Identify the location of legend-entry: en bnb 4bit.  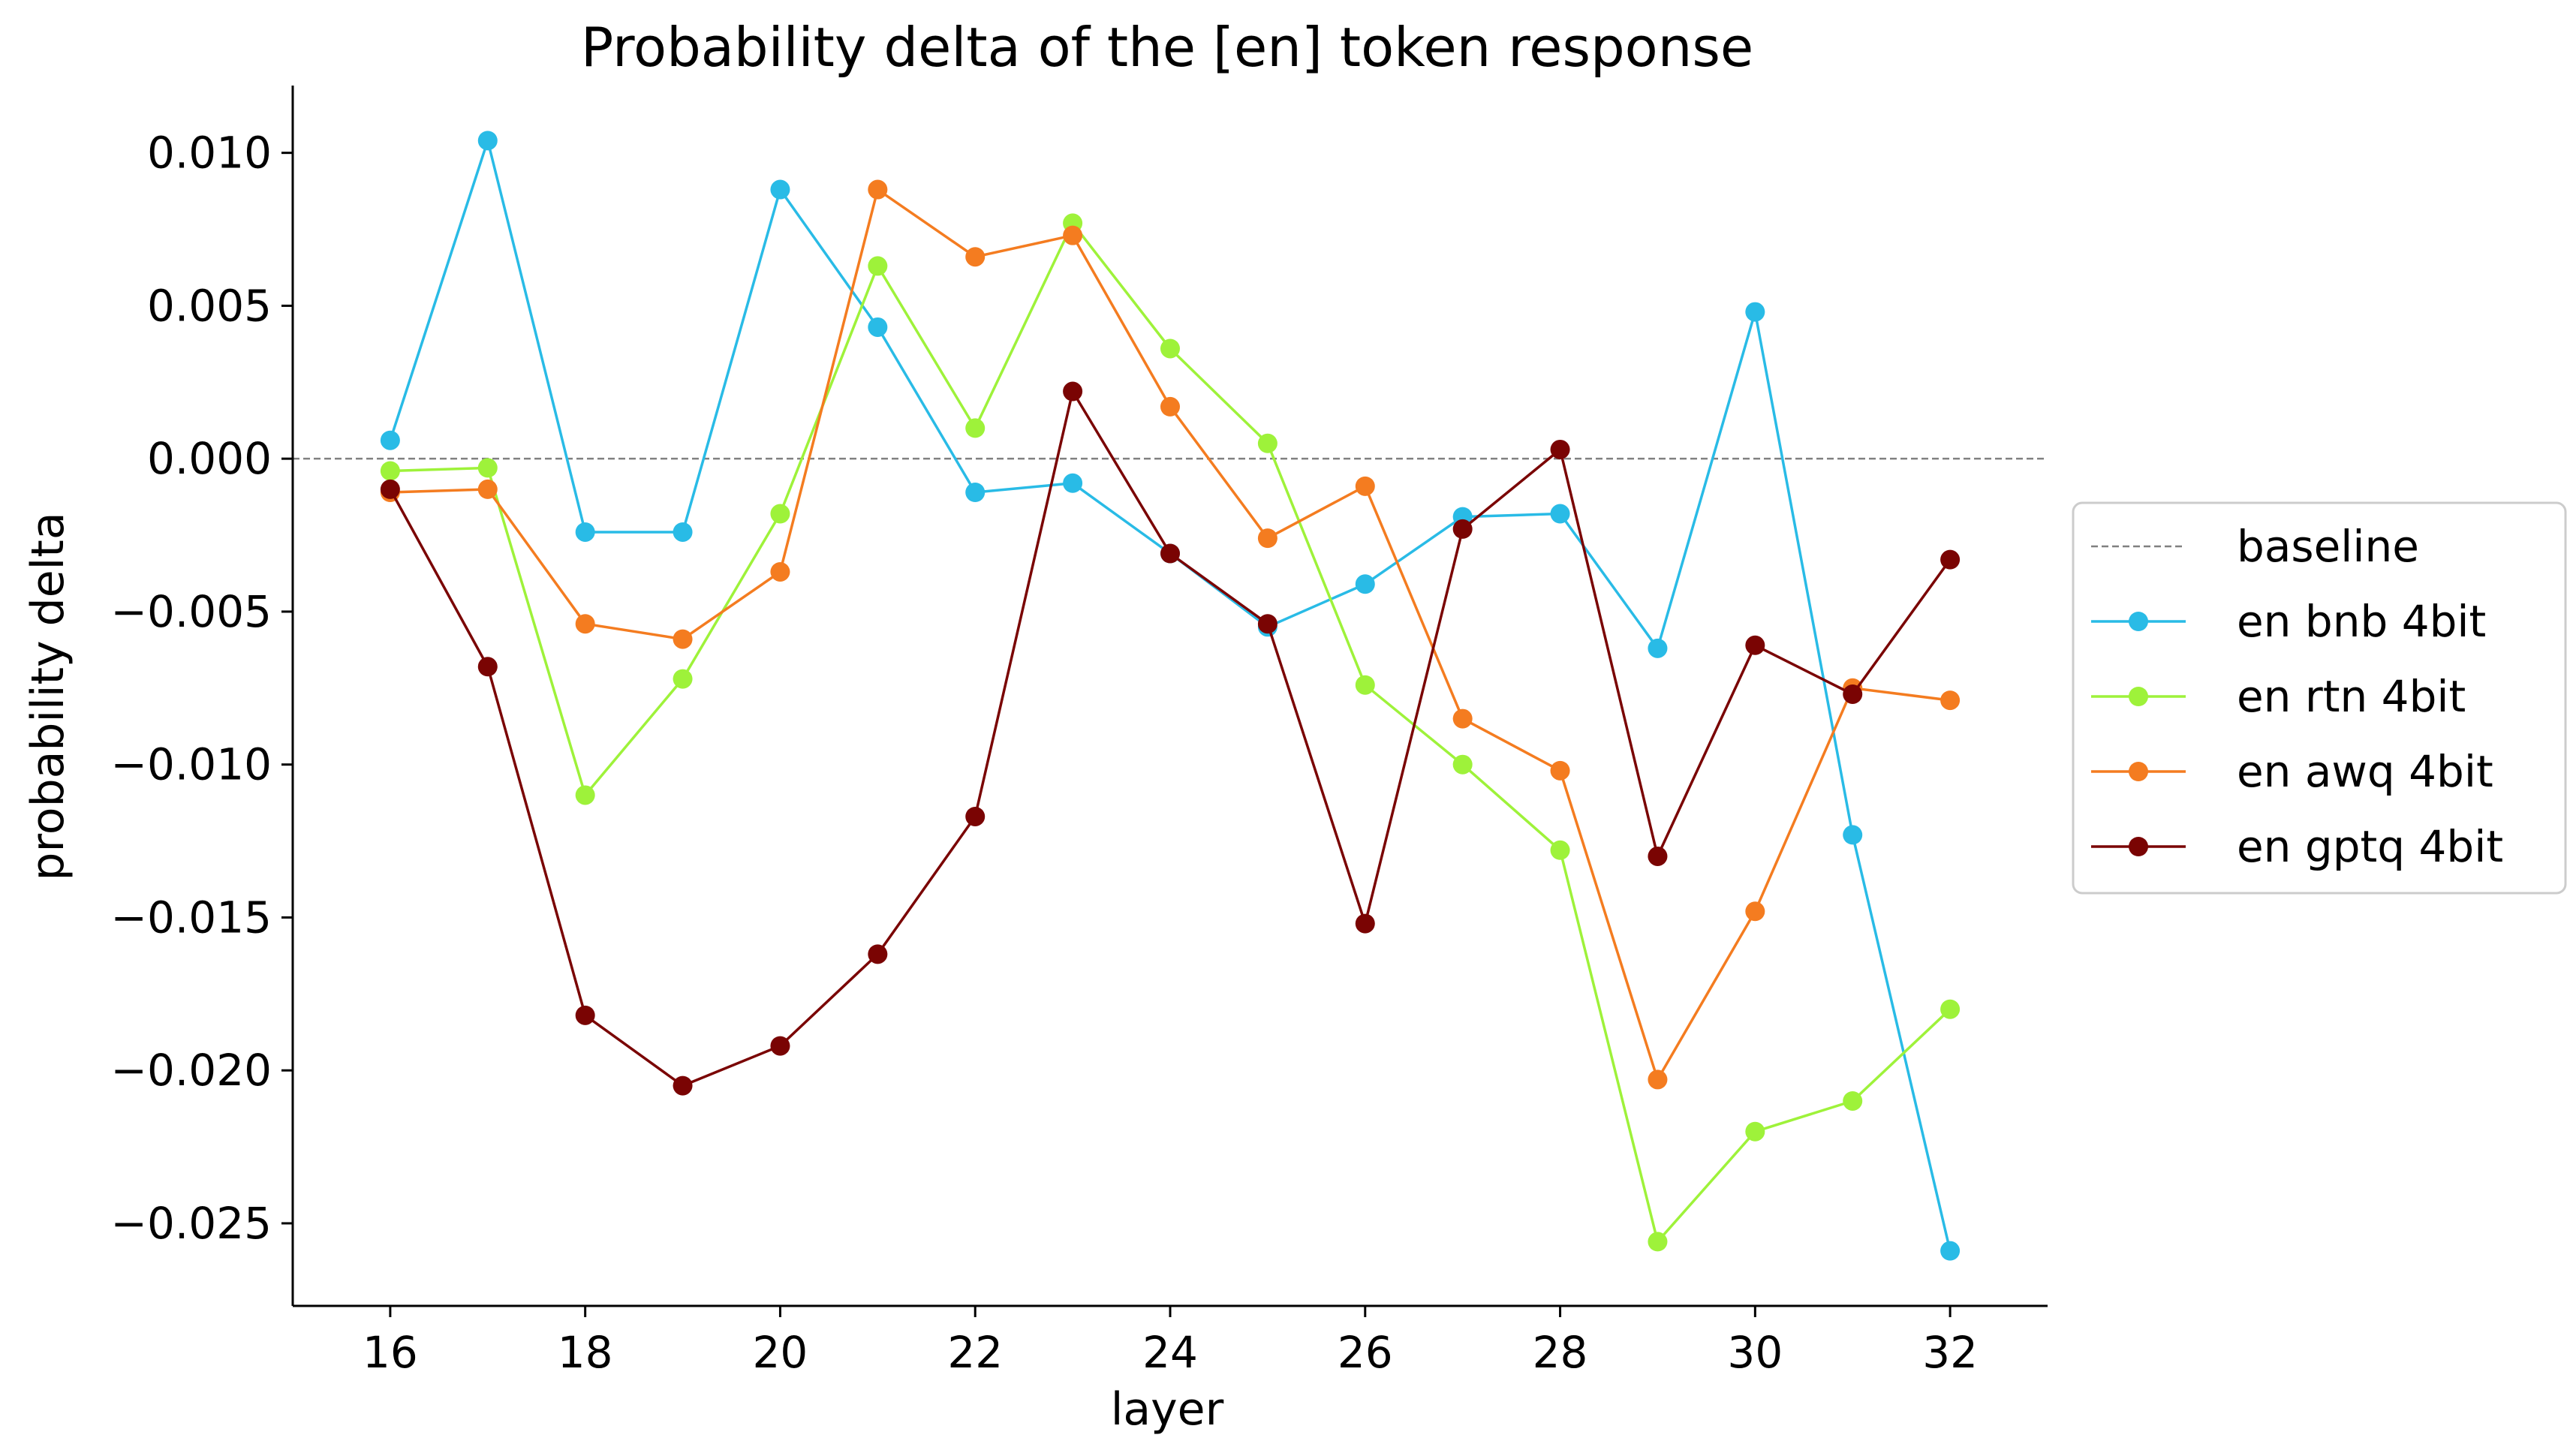
(2288, 621).